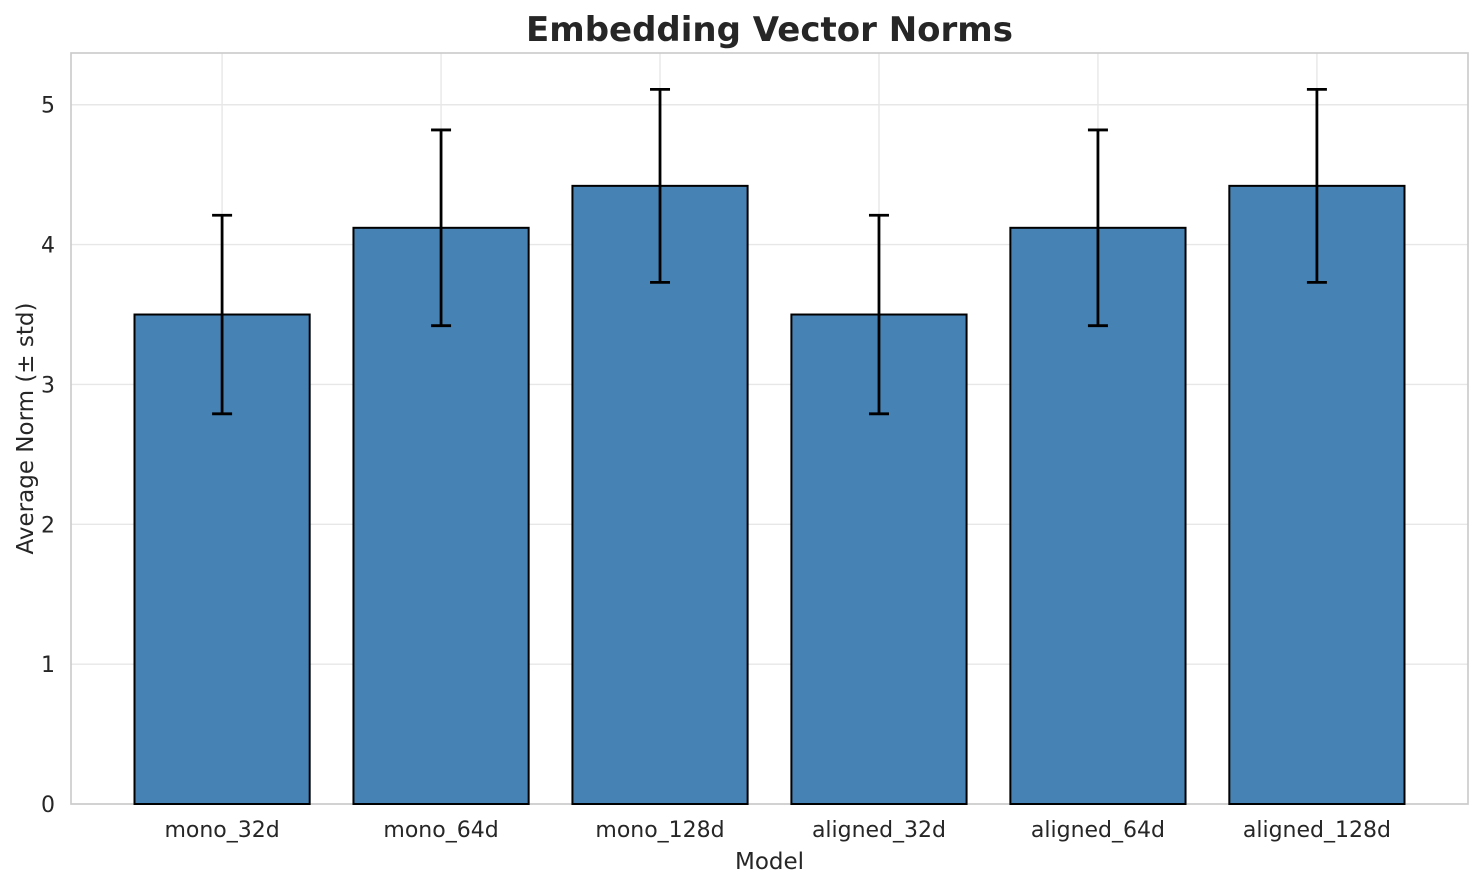  I want to click on x-axis-label: Model, so click(769, 862).